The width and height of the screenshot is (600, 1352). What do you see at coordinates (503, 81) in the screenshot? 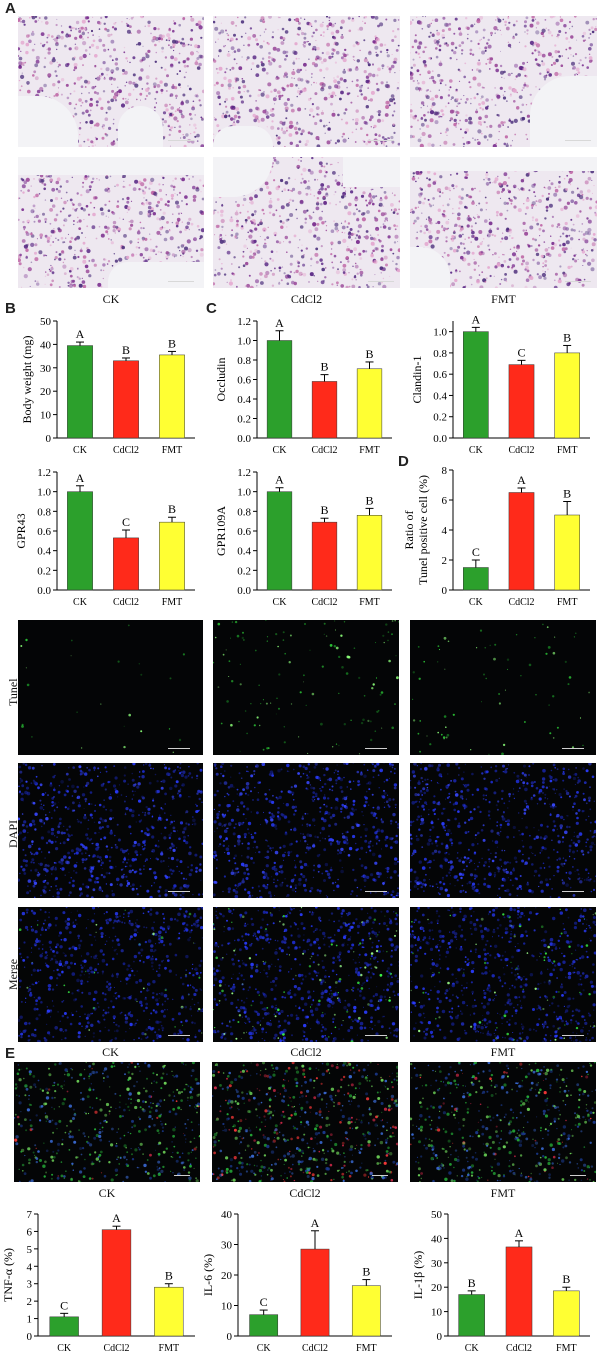
I see `he-micrograph-fmt-top` at bounding box center [503, 81].